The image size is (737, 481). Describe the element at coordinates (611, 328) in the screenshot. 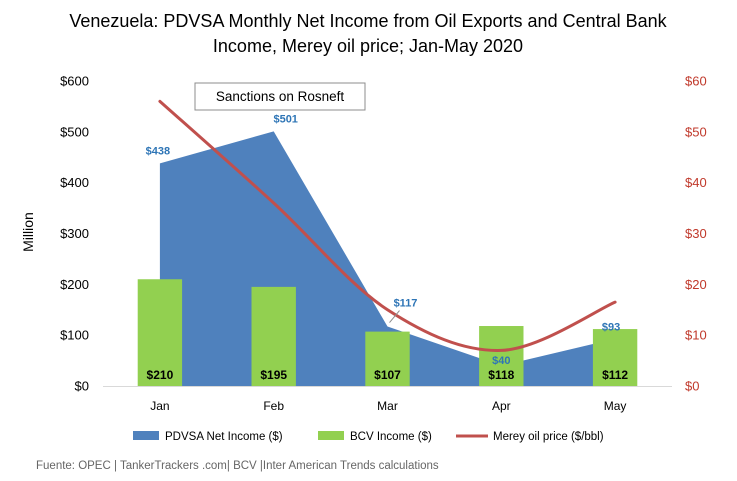

I see `pdvsa-data-label: $93` at that location.